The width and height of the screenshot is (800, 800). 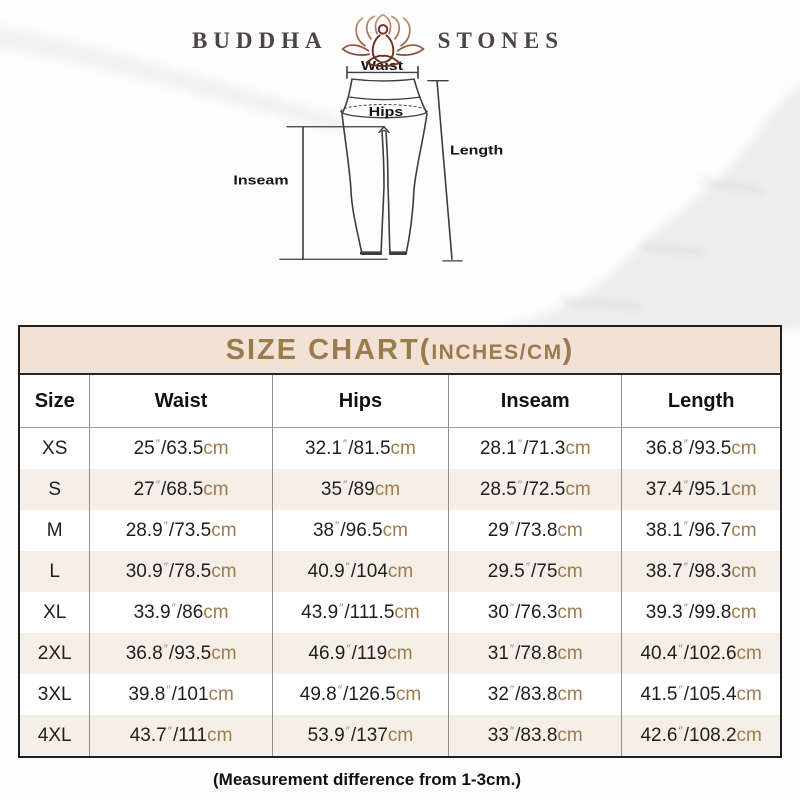 I want to click on inseam-lines, so click(x=334, y=192).